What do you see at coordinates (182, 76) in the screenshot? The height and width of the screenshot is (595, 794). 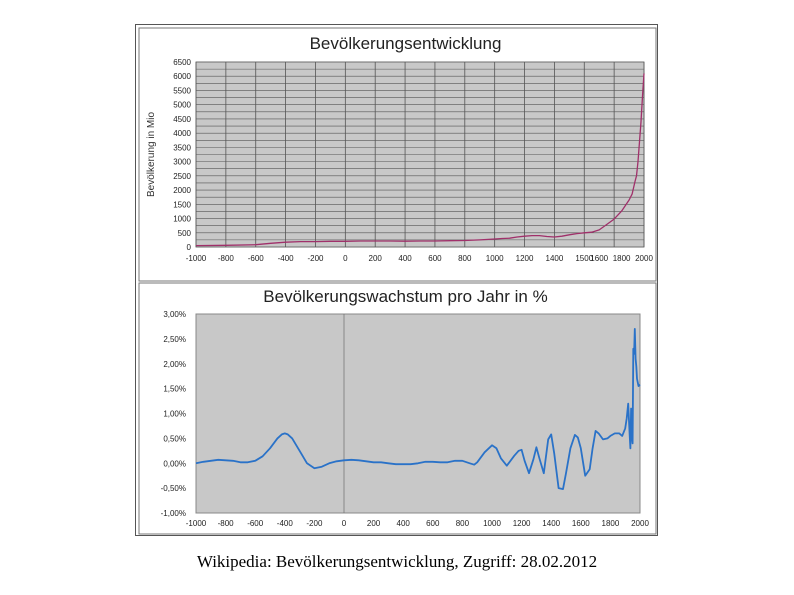 I see `y-tick-label: 6000` at bounding box center [182, 76].